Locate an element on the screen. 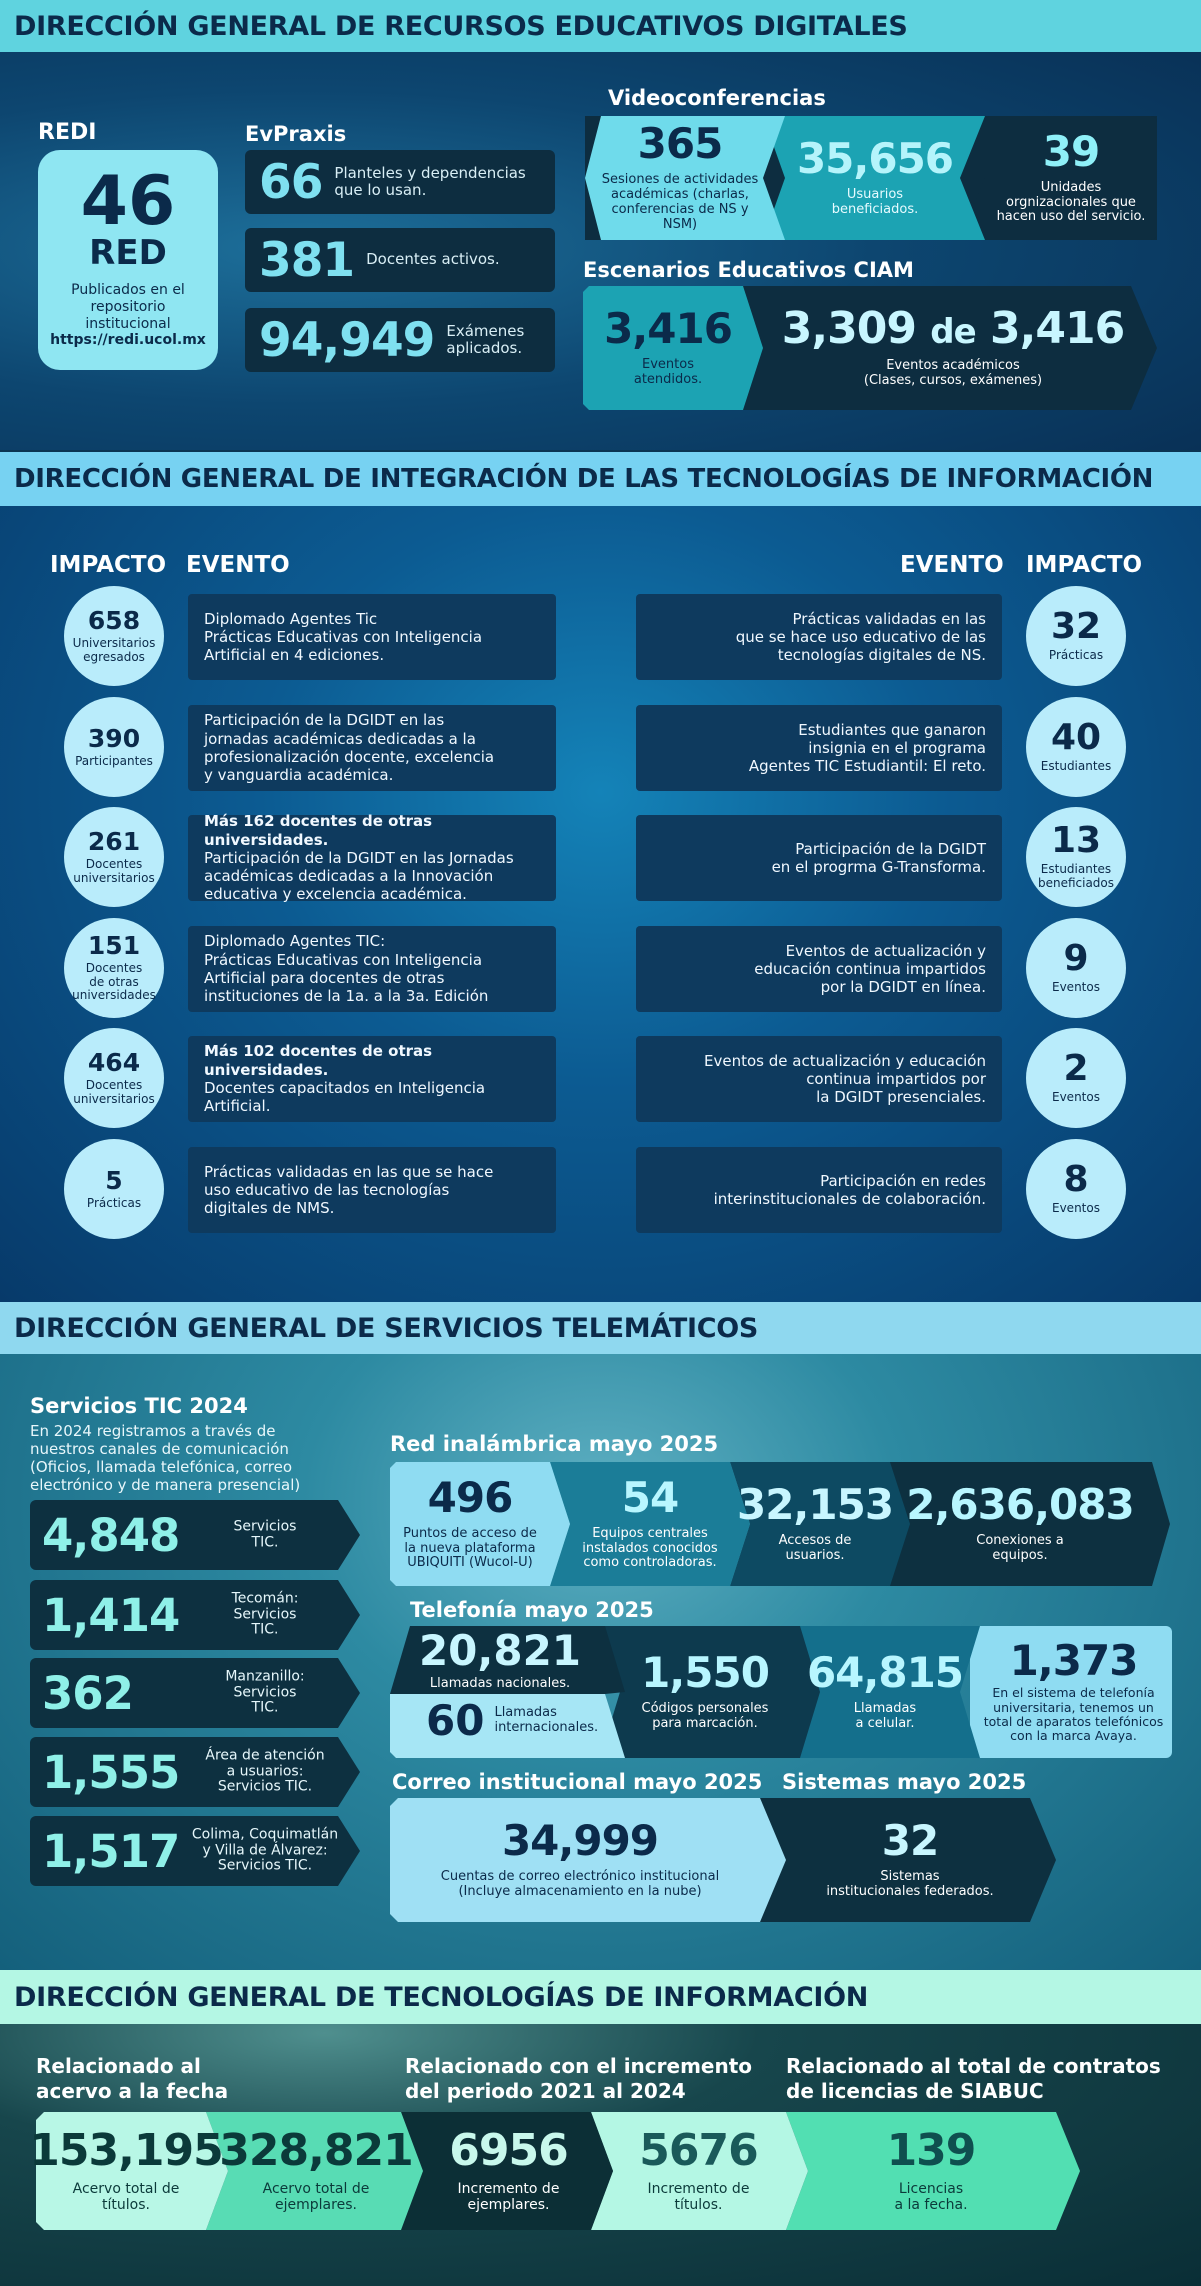 This screenshot has height=2286, width=1201. video-stat-users: 35,656 Usuarios beneficiados. is located at coordinates (875, 178).